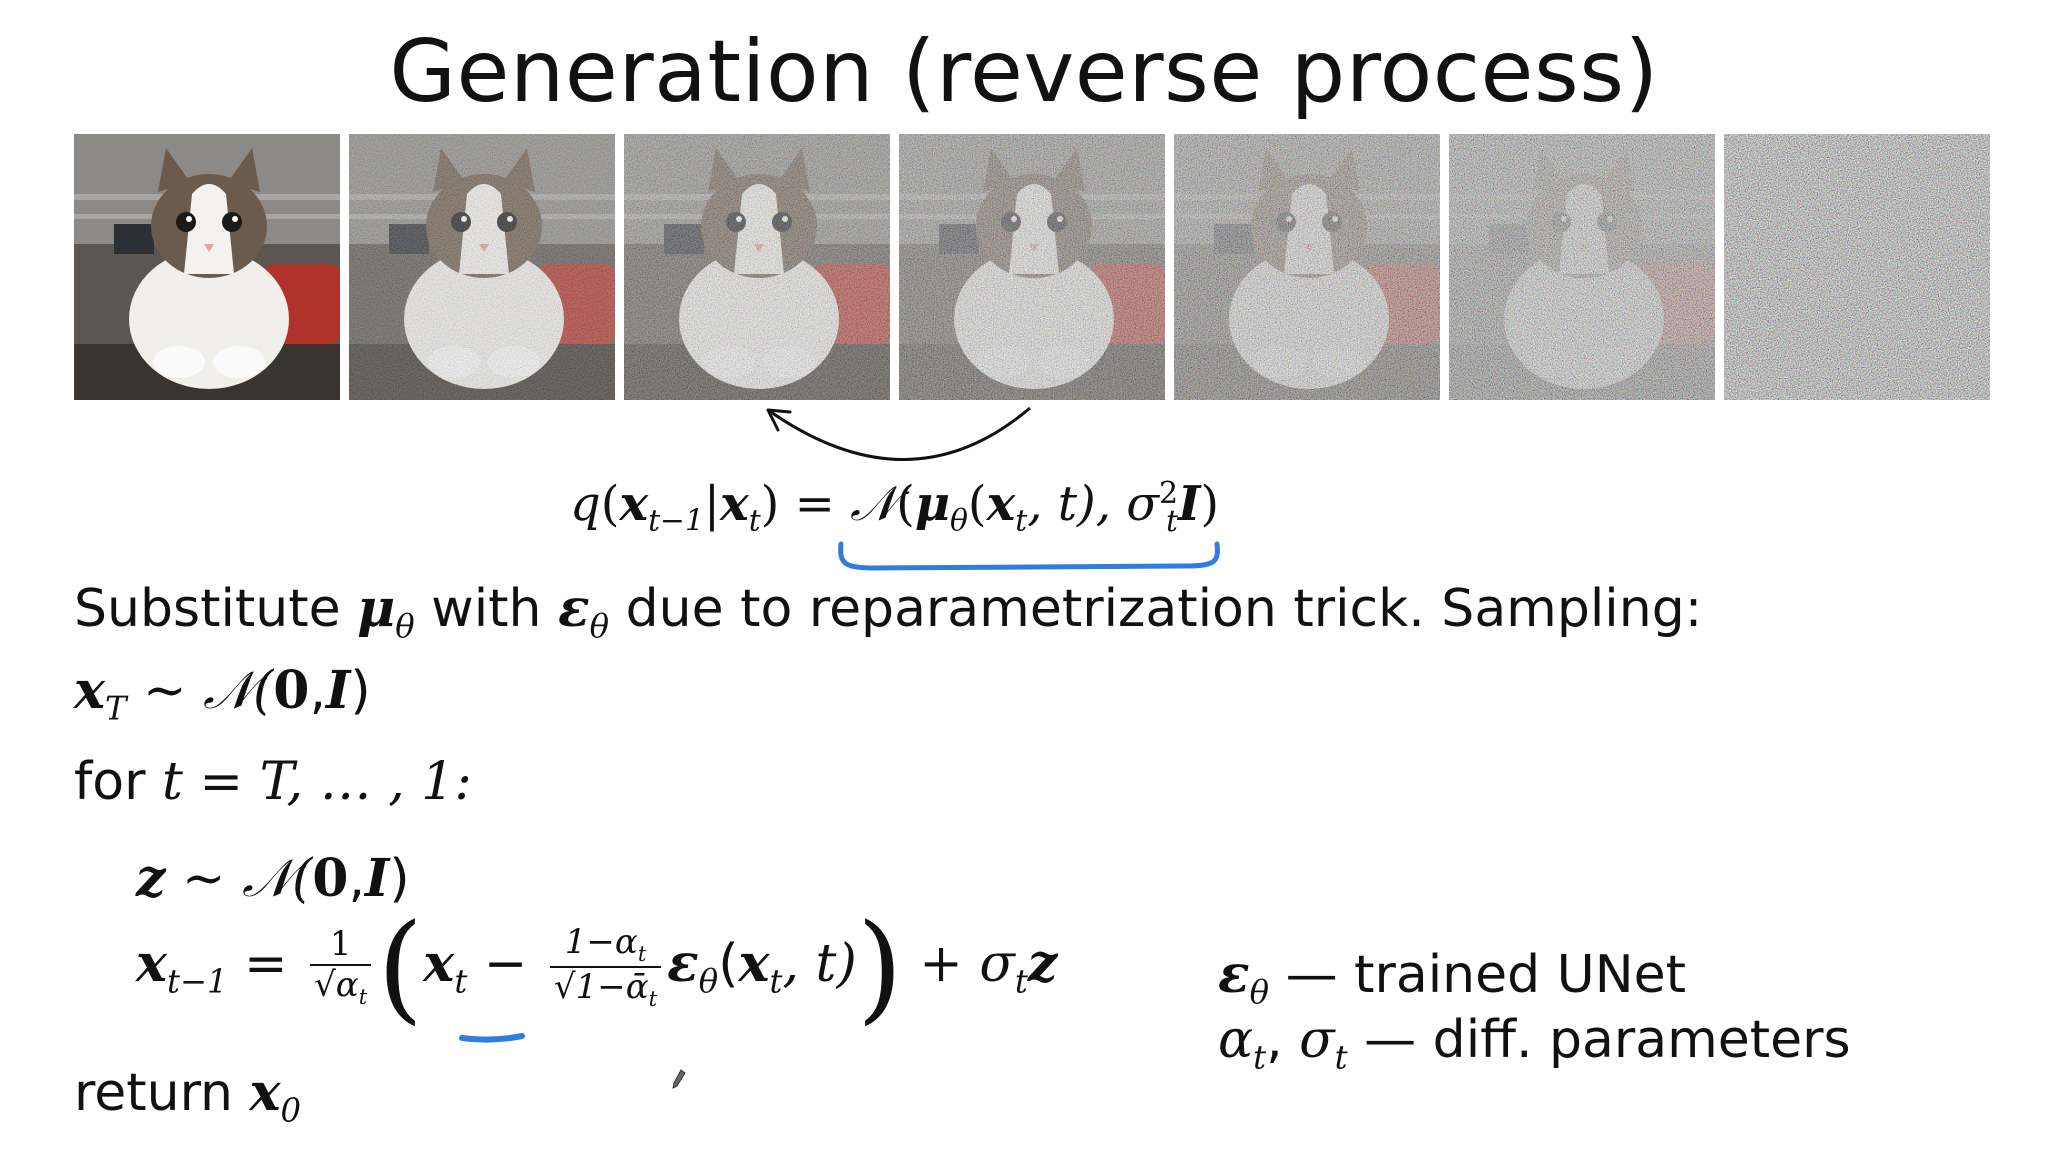 Image resolution: width=2048 pixels, height=1150 pixels. Describe the element at coordinates (1029, 556) in the screenshot. I see `blue-underbrace-annotation` at that location.